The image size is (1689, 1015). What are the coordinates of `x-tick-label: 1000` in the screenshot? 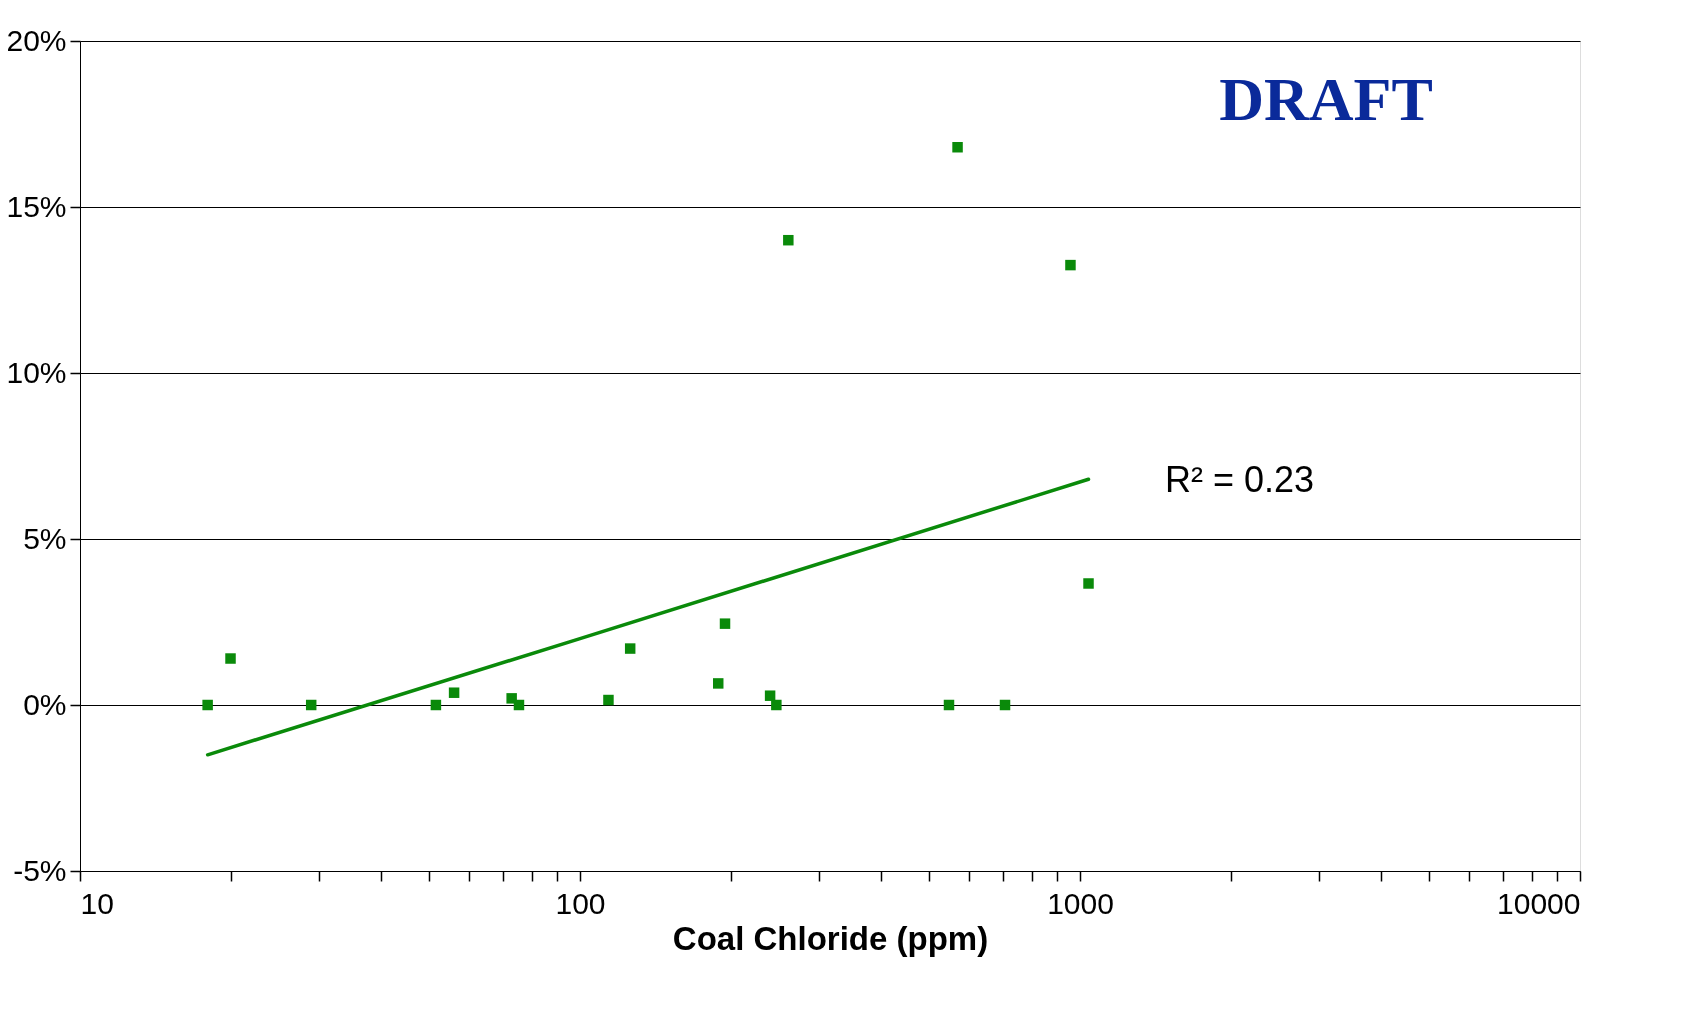 It's located at (1080, 903).